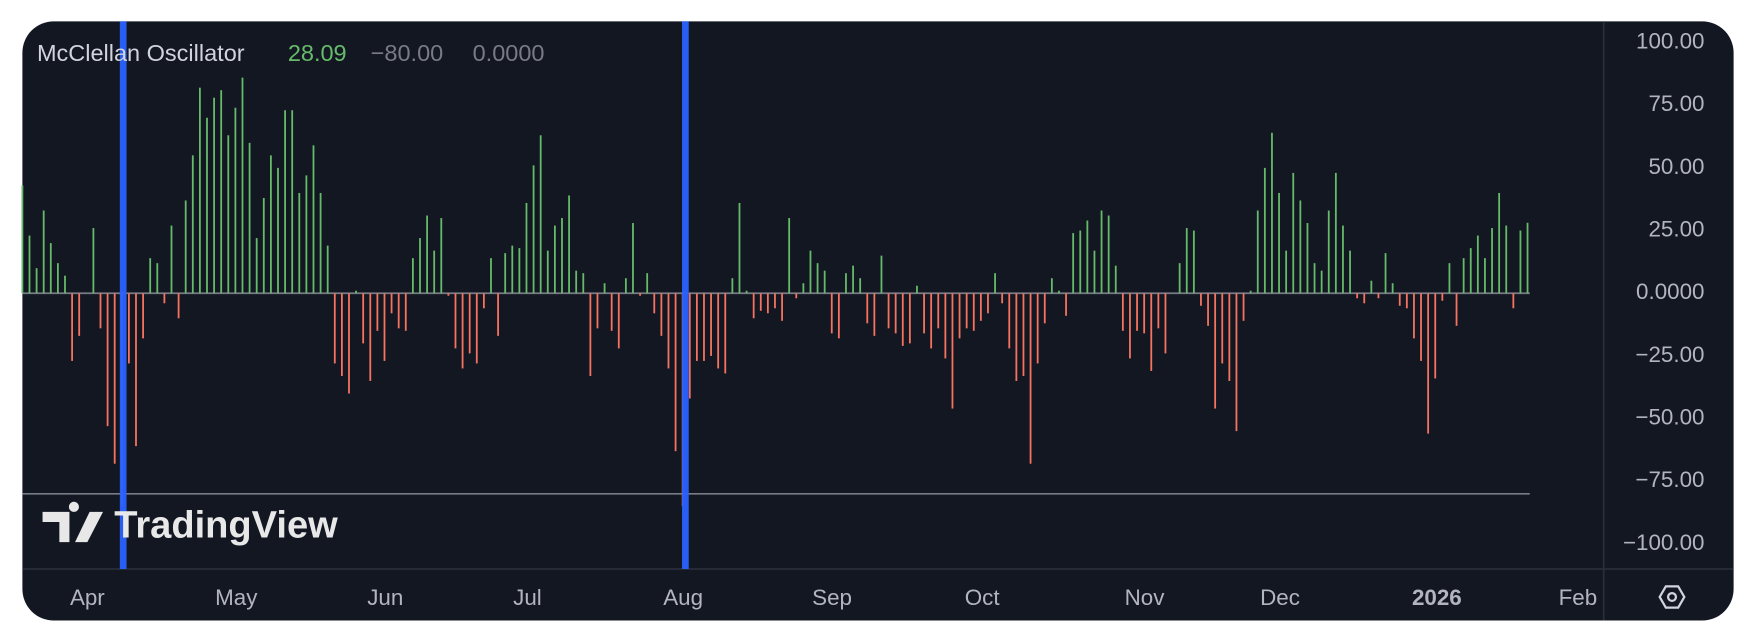  What do you see at coordinates (1669, 417) in the screenshot?
I see `y-tick-label: −50.00` at bounding box center [1669, 417].